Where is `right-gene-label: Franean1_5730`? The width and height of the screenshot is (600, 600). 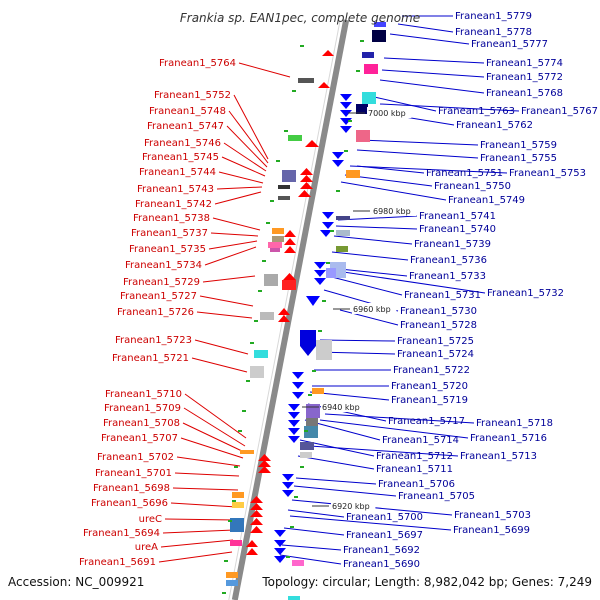
right-gene-label: Franean1_5730 is located at coordinates (438, 311).